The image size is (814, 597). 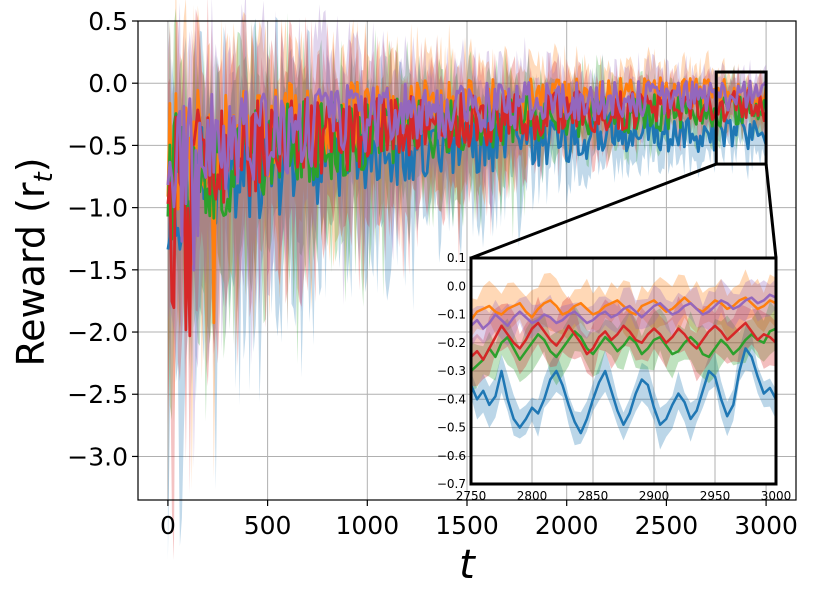 I want to click on inset-ytick-label: −0.7, so click(x=451, y=484).